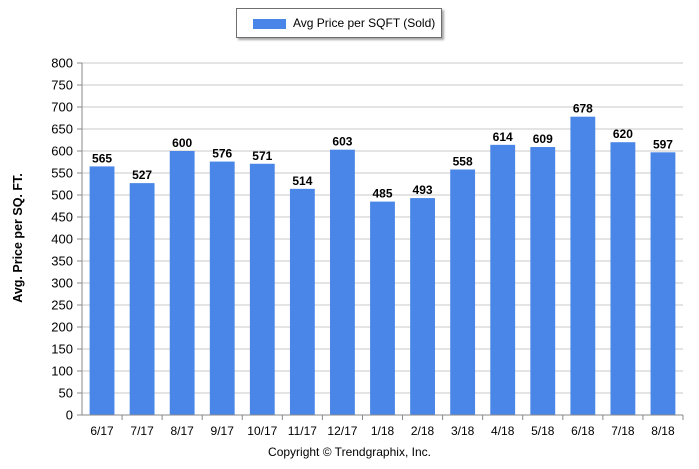  I want to click on data-label: 514, so click(302, 181).